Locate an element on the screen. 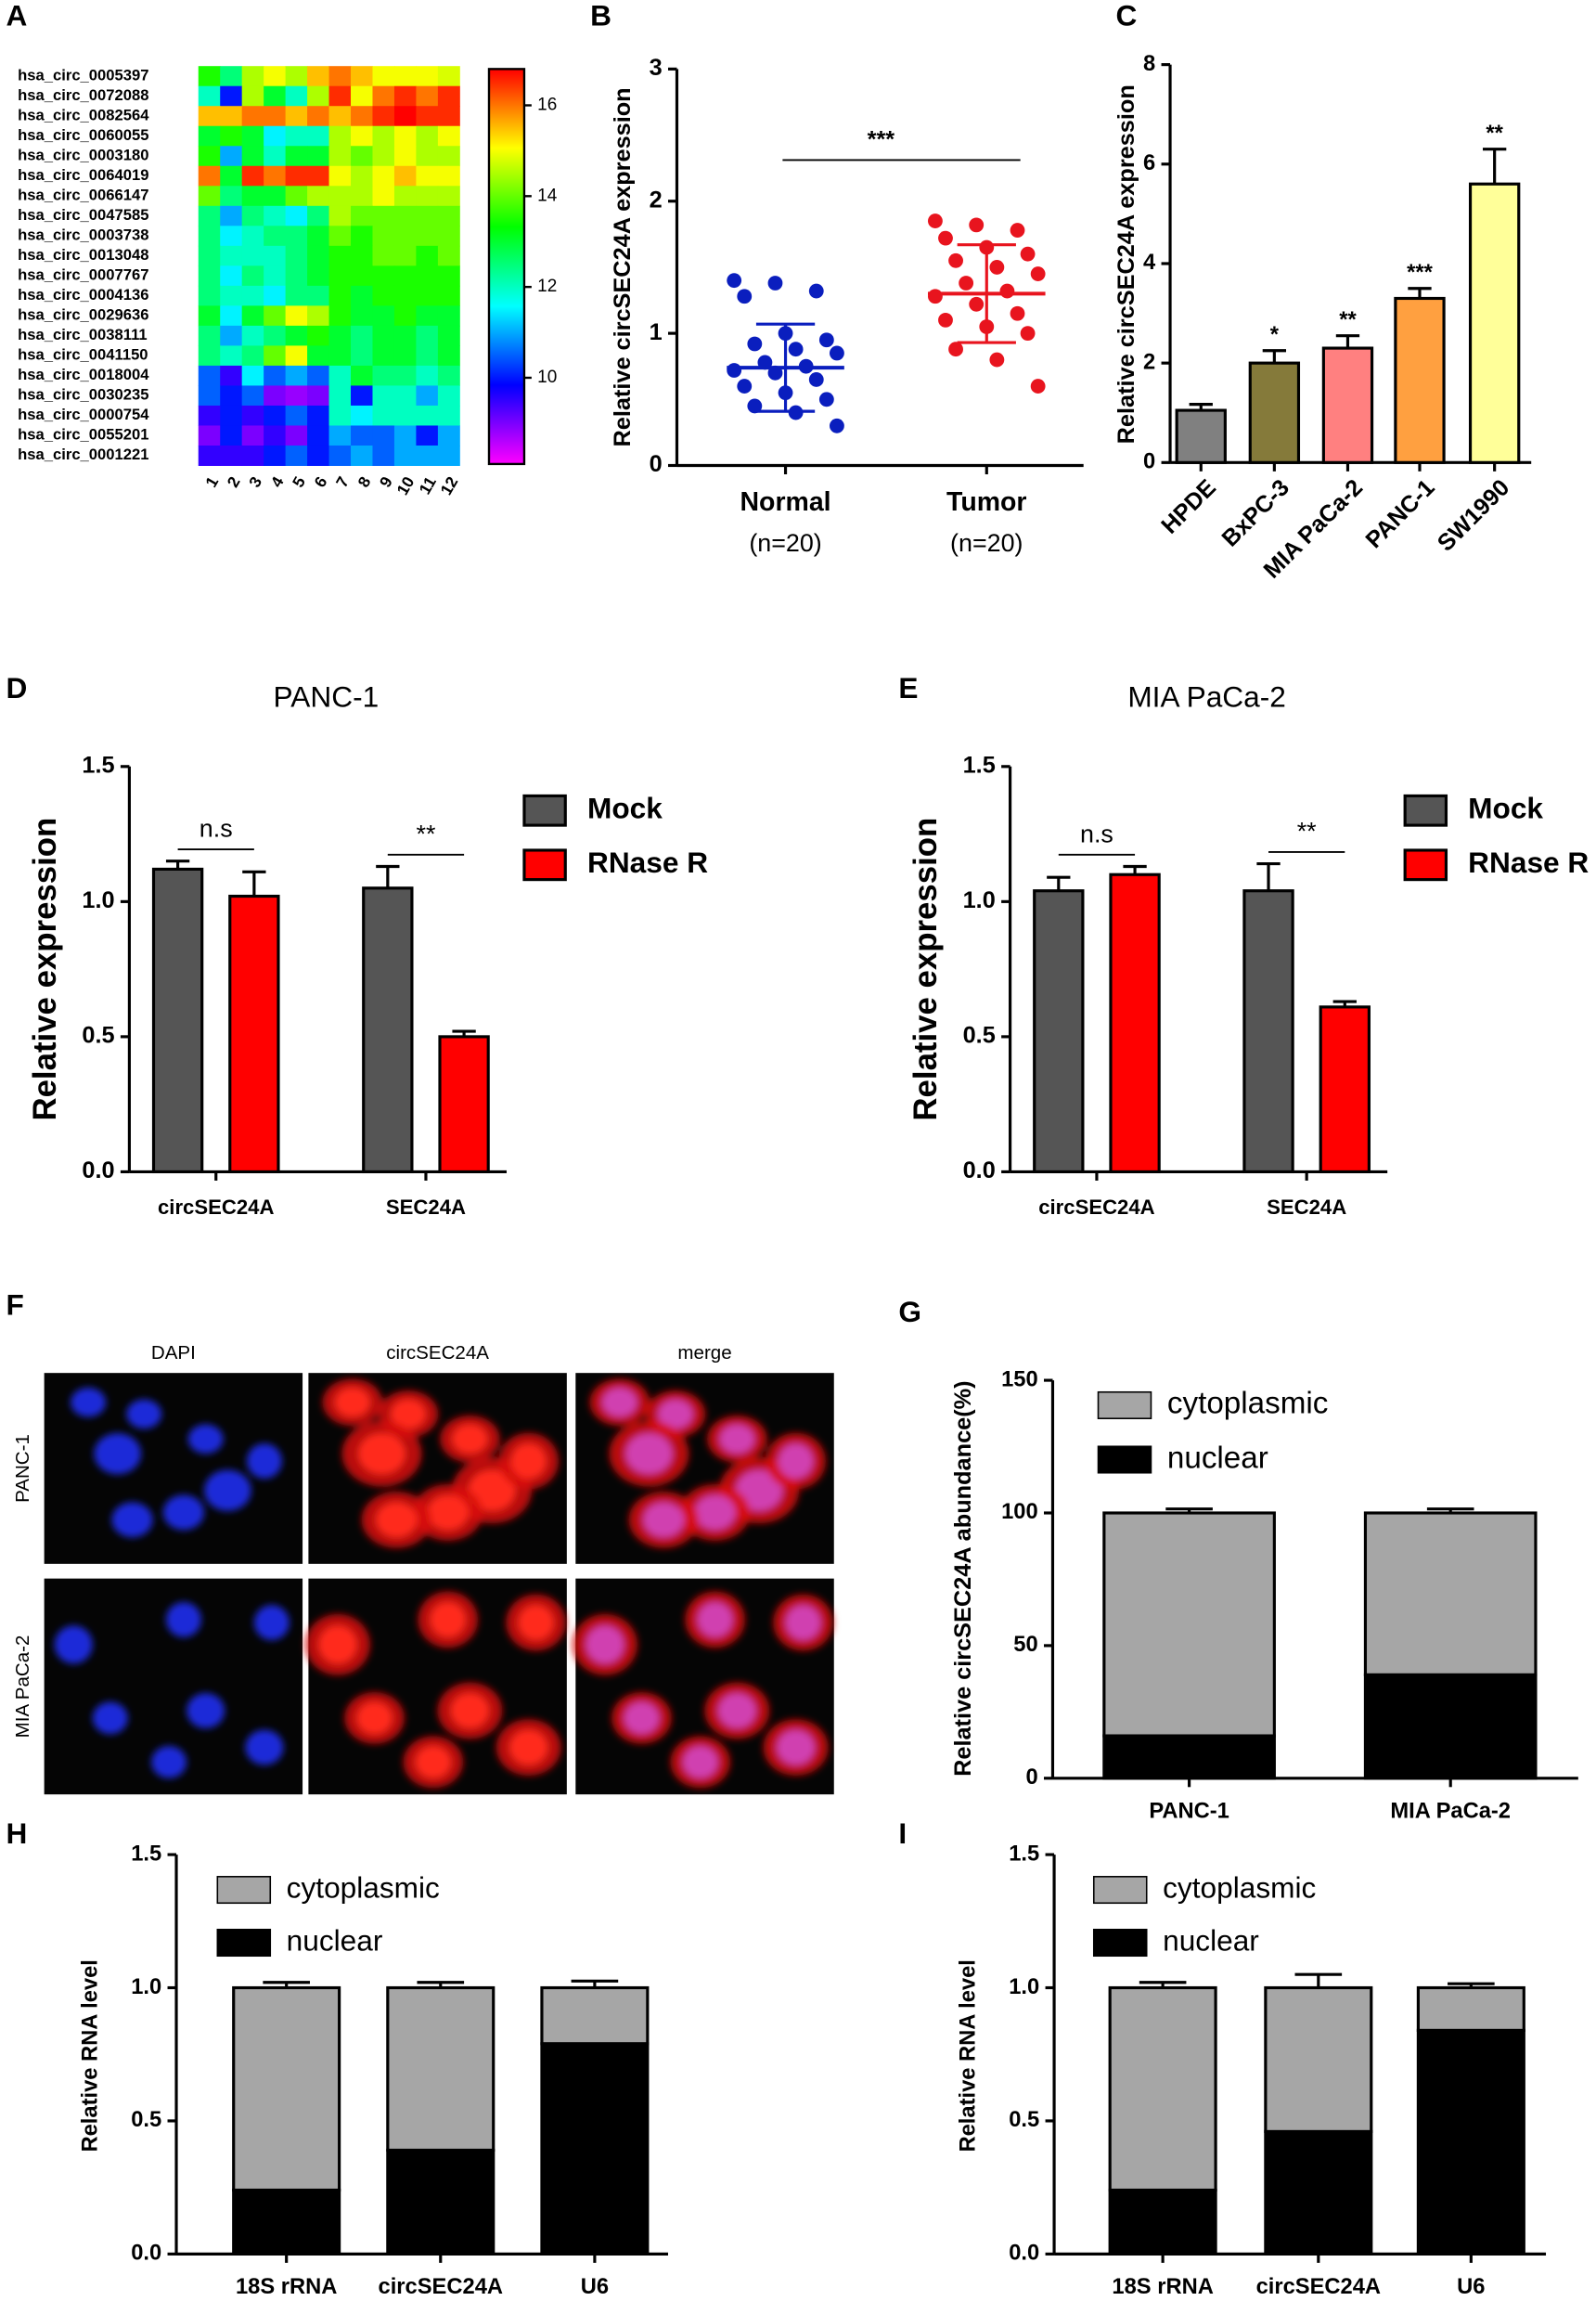 The width and height of the screenshot is (1596, 2301). panel-letter: E is located at coordinates (908, 688).